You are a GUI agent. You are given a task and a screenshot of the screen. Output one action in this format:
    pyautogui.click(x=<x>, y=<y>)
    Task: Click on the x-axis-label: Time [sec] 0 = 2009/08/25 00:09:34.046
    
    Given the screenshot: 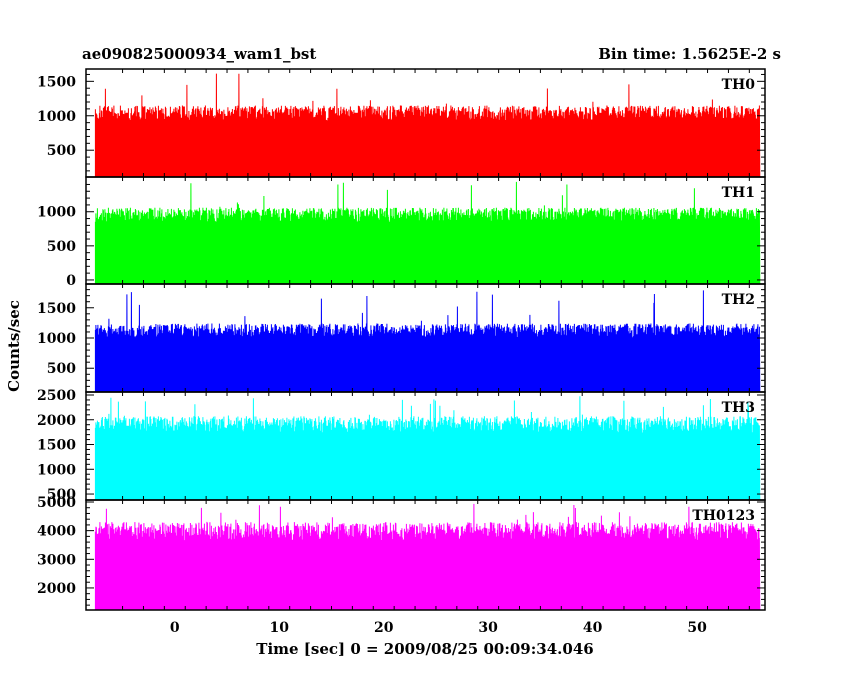 What is the action you would take?
    pyautogui.click(x=424, y=649)
    